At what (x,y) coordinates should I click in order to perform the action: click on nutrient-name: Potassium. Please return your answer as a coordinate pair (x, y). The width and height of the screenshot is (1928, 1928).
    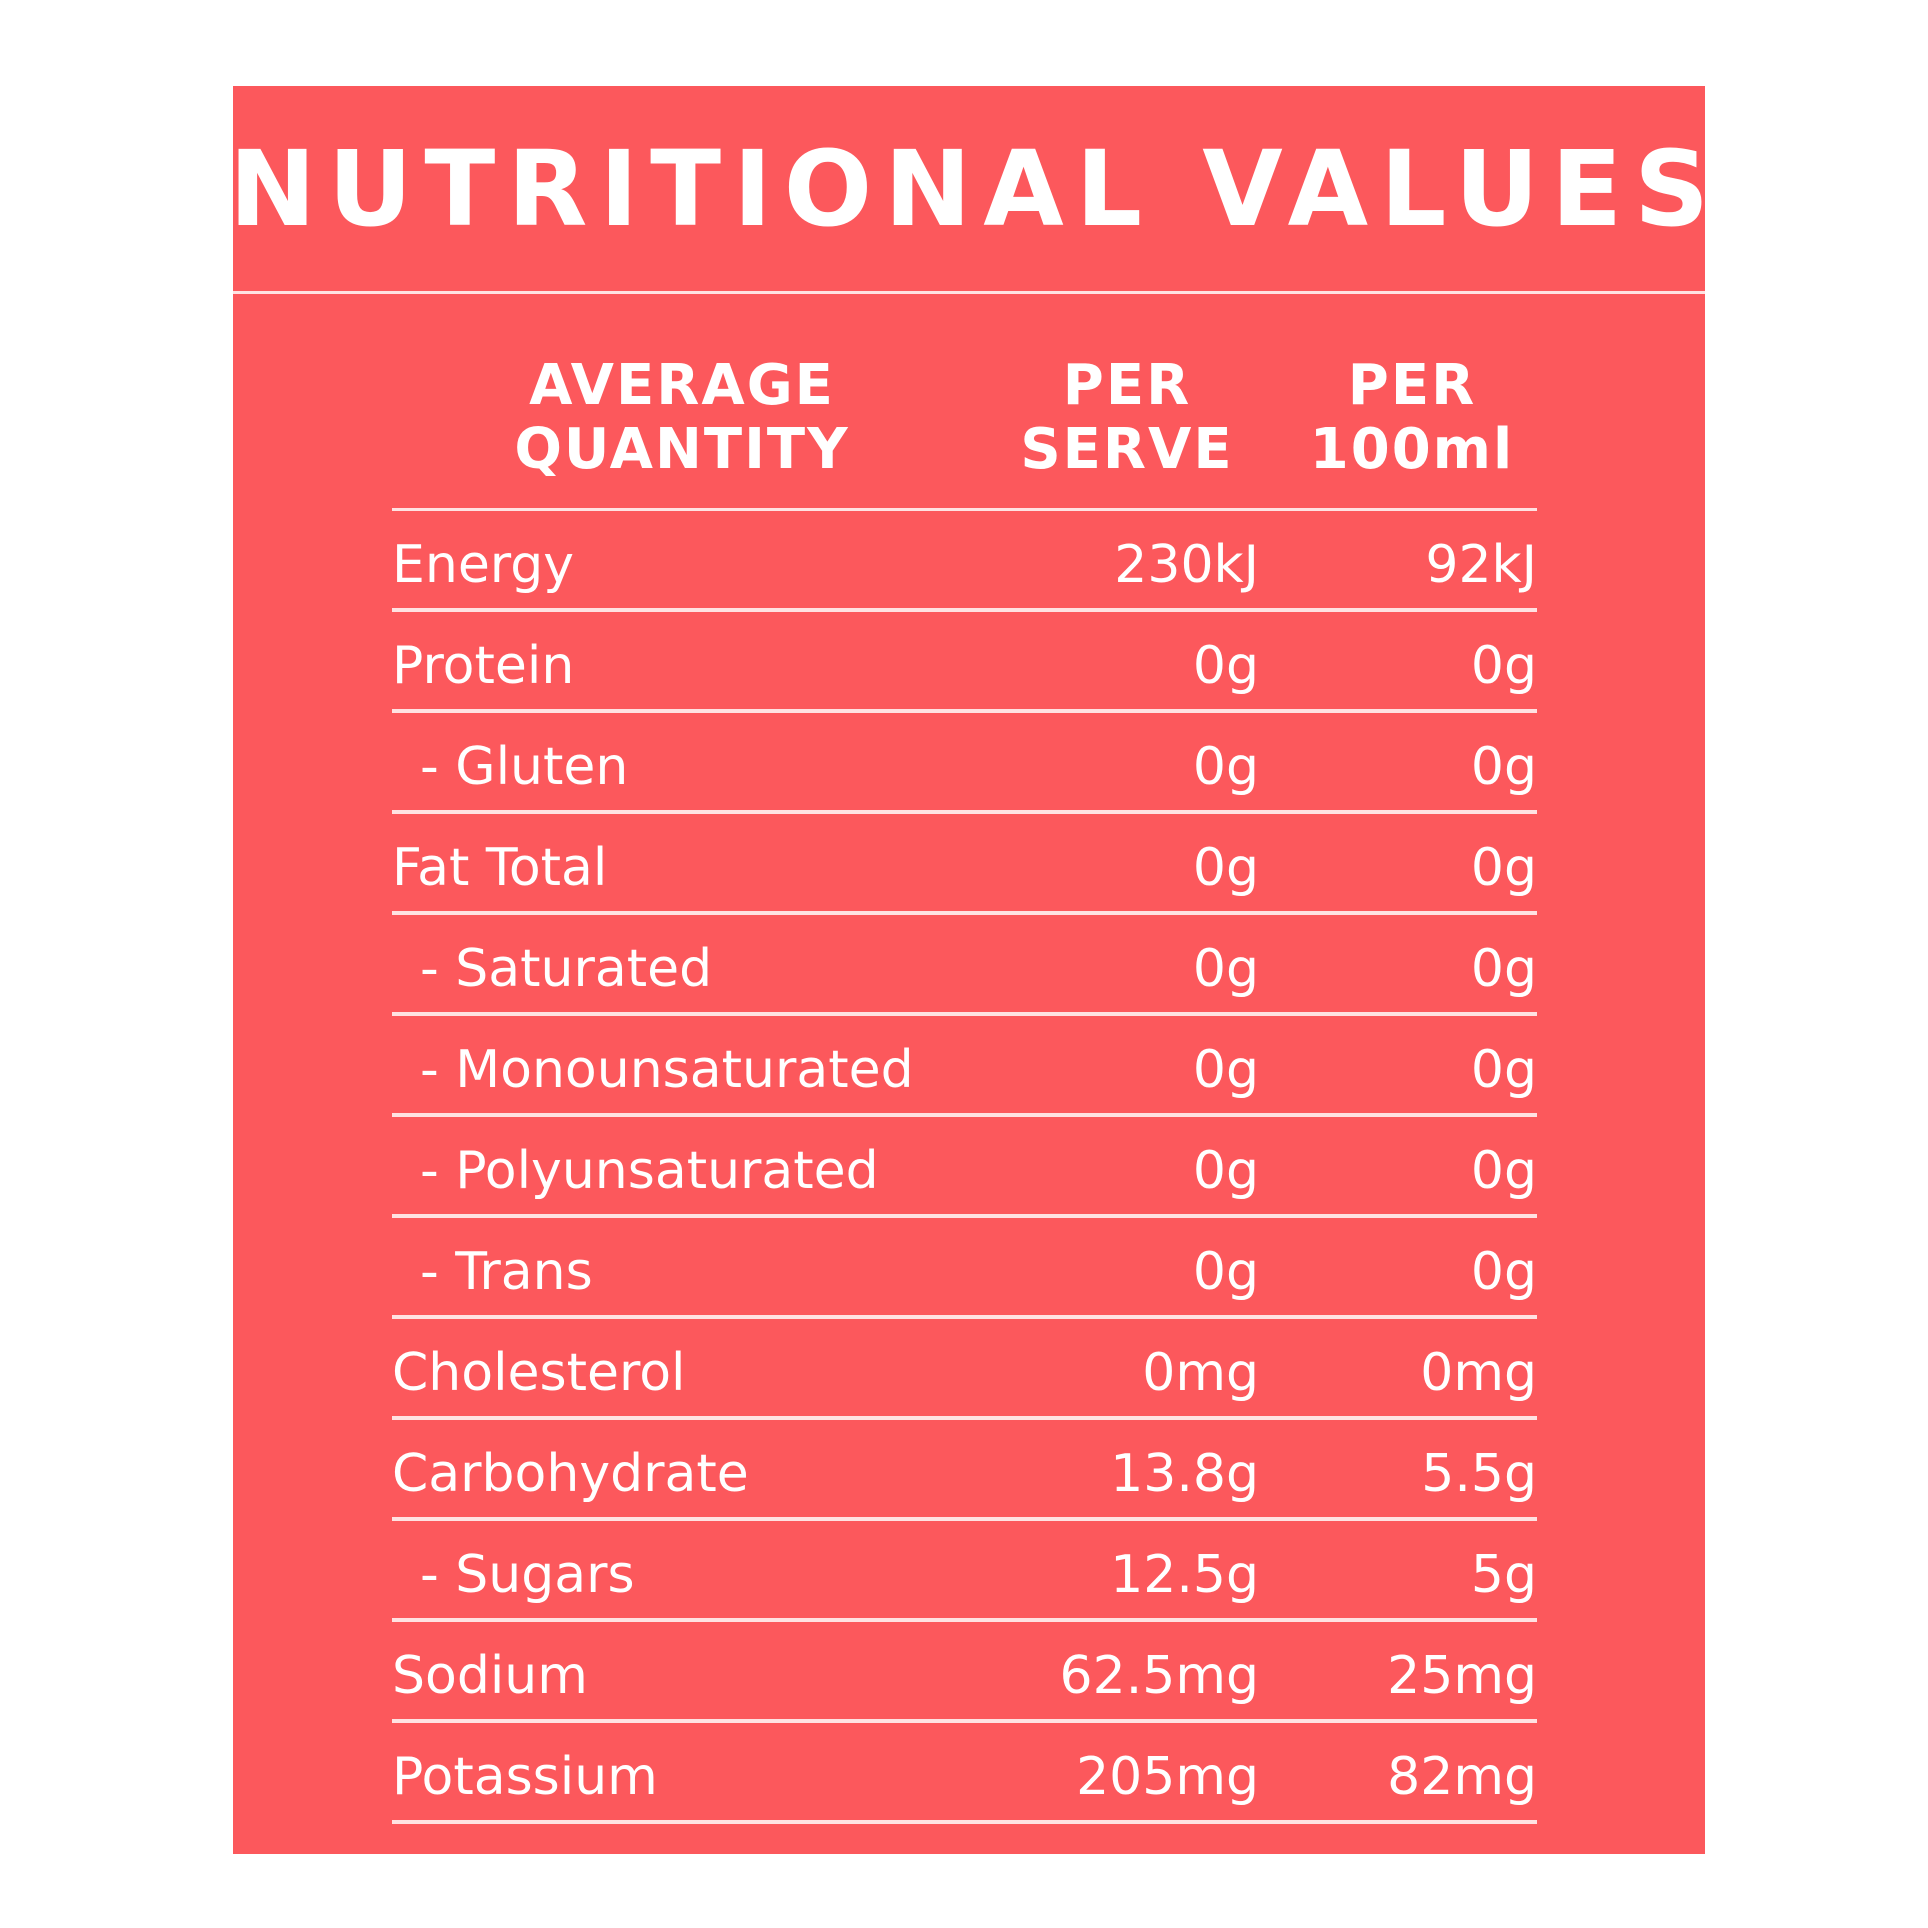
    Looking at the image, I should click on (525, 1777).